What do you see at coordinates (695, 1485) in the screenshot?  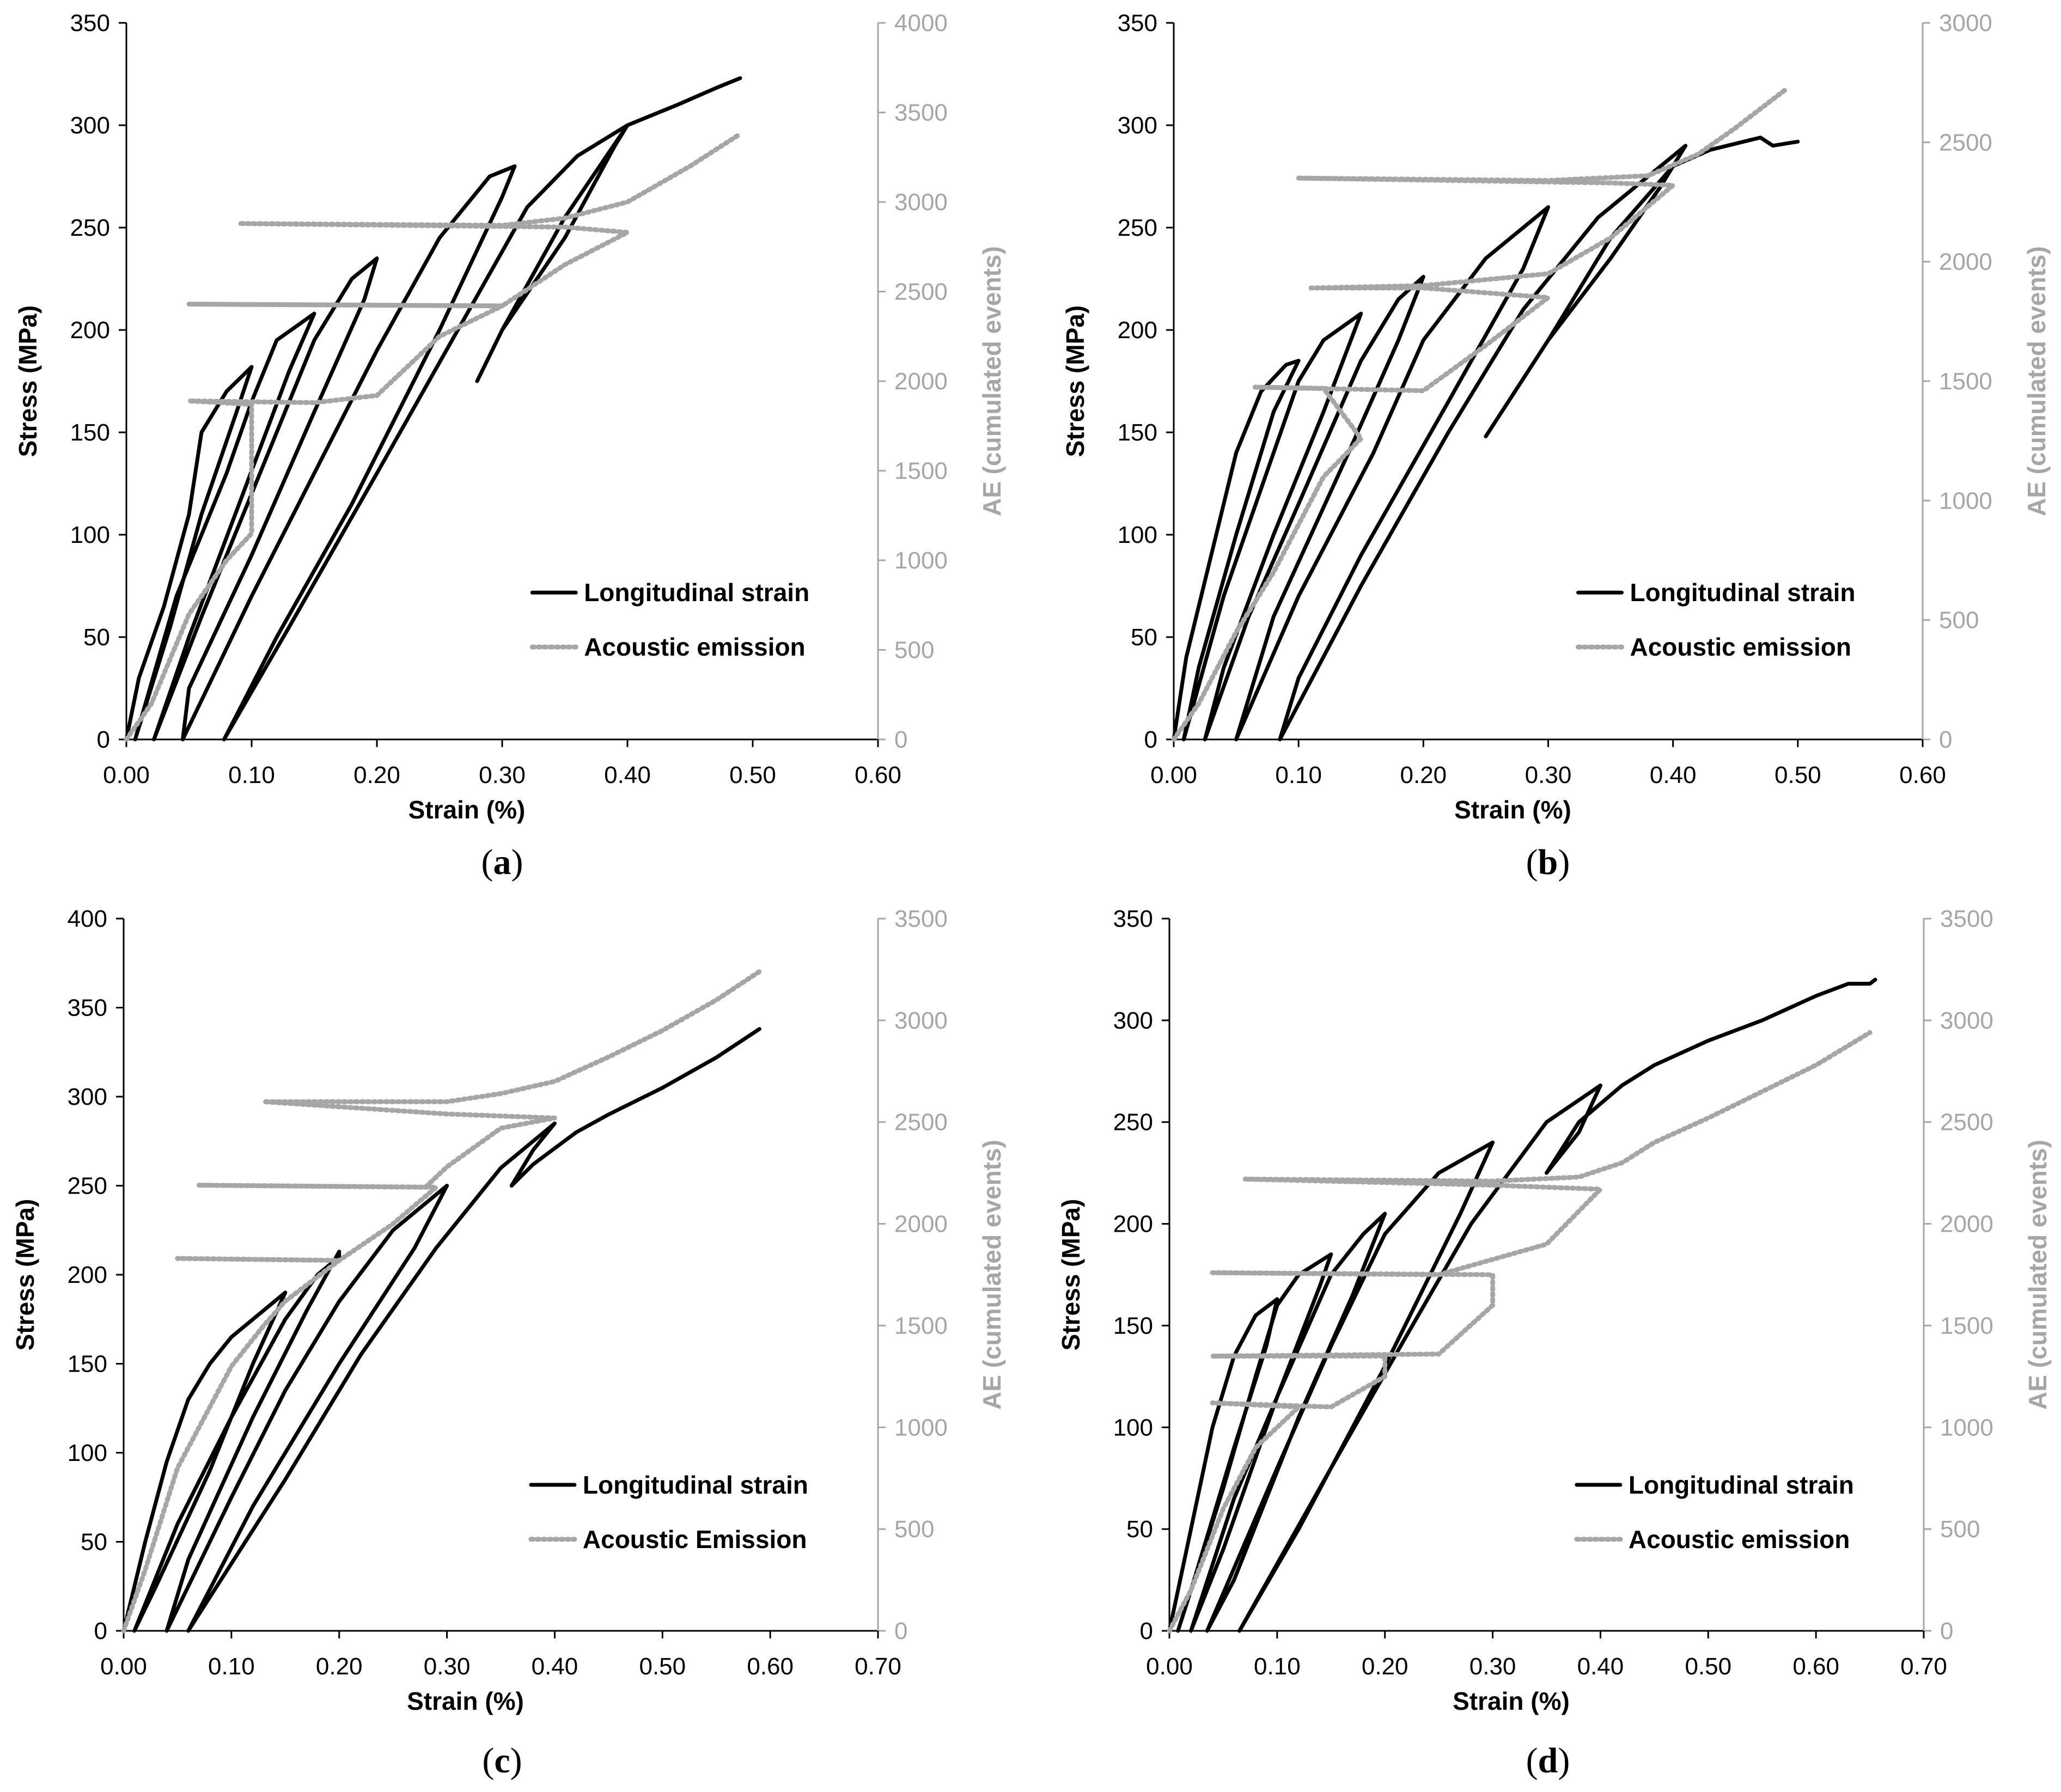 I see `legend-label: Longitudinal strain` at bounding box center [695, 1485].